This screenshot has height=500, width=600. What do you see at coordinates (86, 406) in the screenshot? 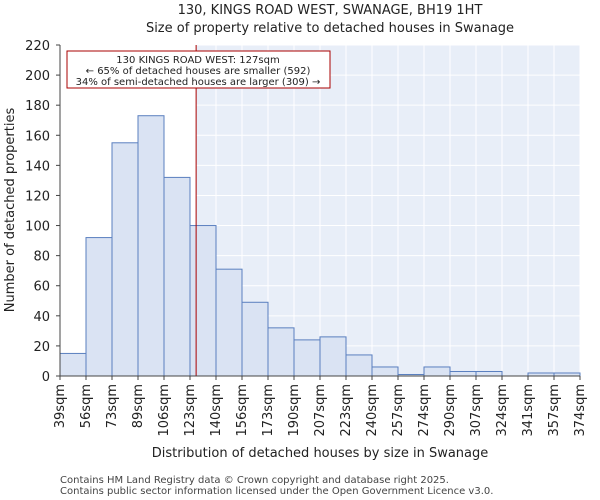
I see `x-tick-label-56sqm: 56sqm` at bounding box center [86, 406].